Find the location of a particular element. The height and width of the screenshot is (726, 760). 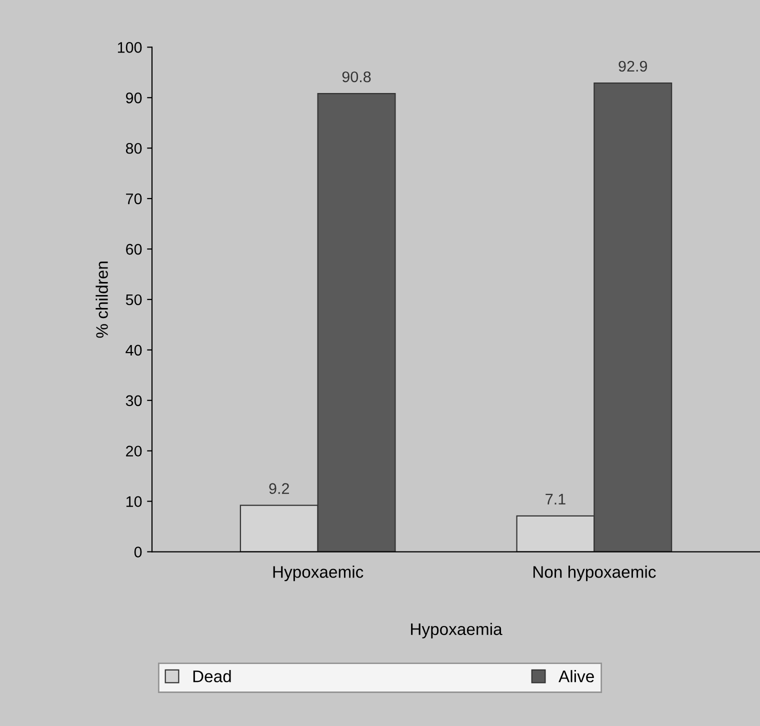

y-tick-label: 100 is located at coordinates (130, 47).